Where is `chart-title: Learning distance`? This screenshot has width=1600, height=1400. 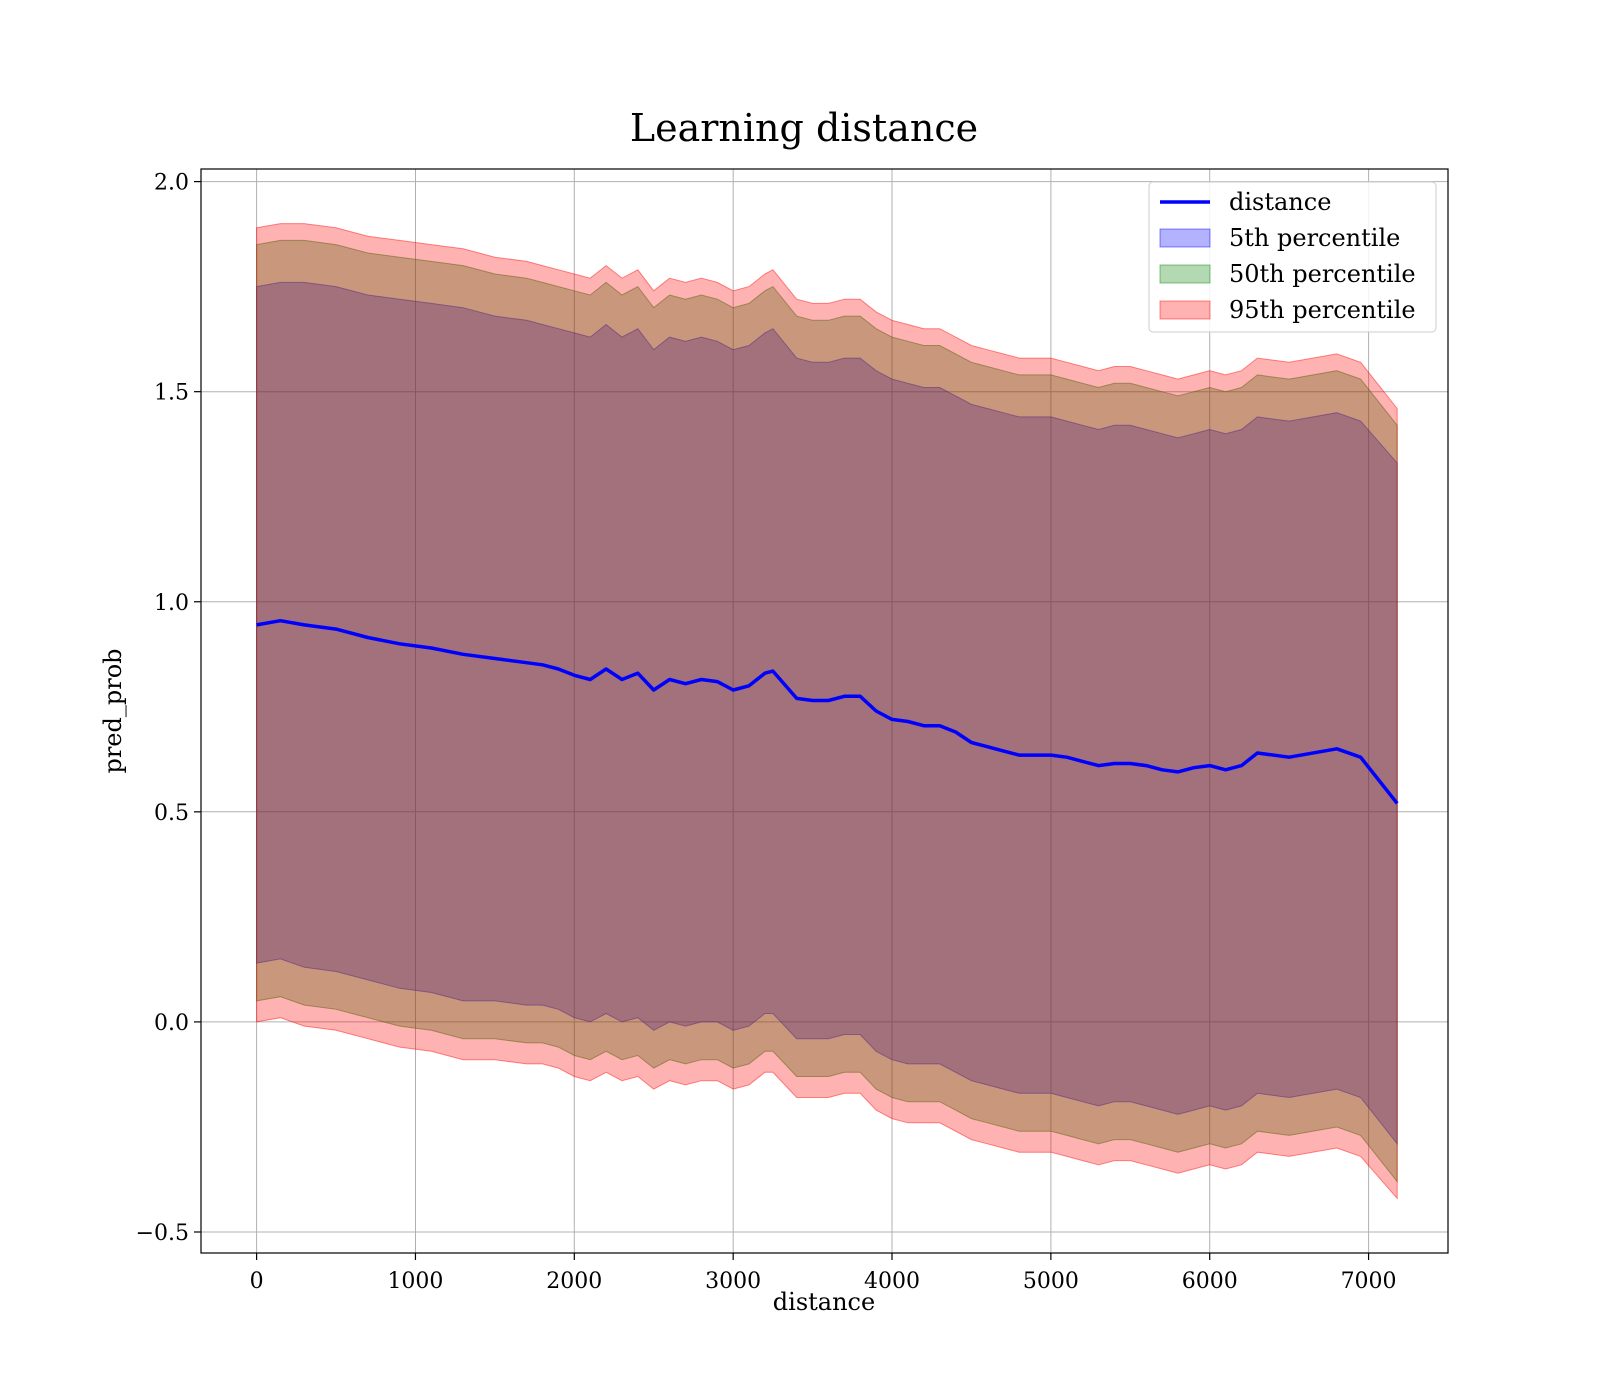
chart-title: Learning distance is located at coordinates (804, 128).